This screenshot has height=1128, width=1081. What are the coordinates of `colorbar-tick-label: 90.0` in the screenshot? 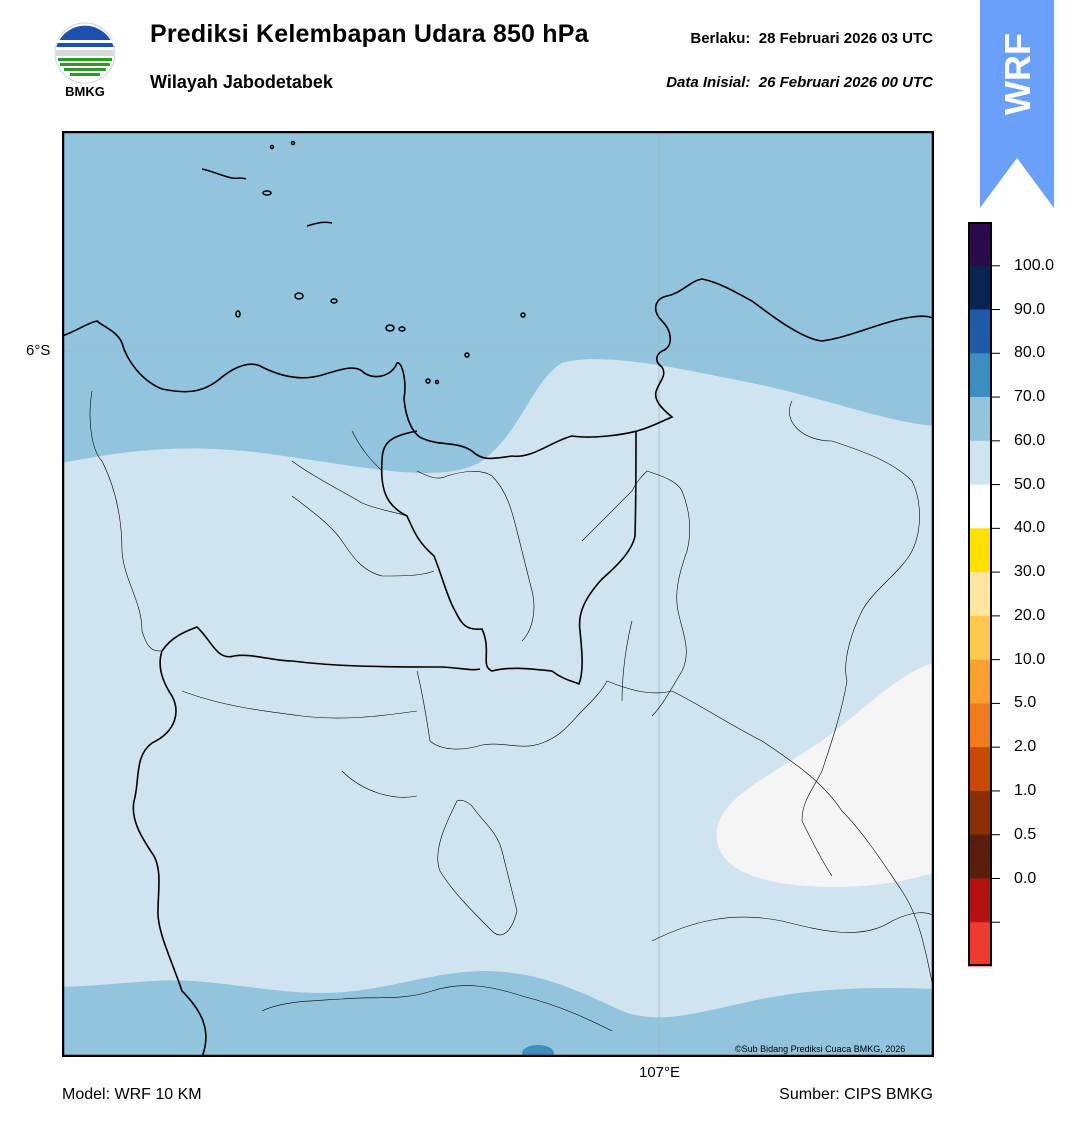 It's located at (1030, 309).